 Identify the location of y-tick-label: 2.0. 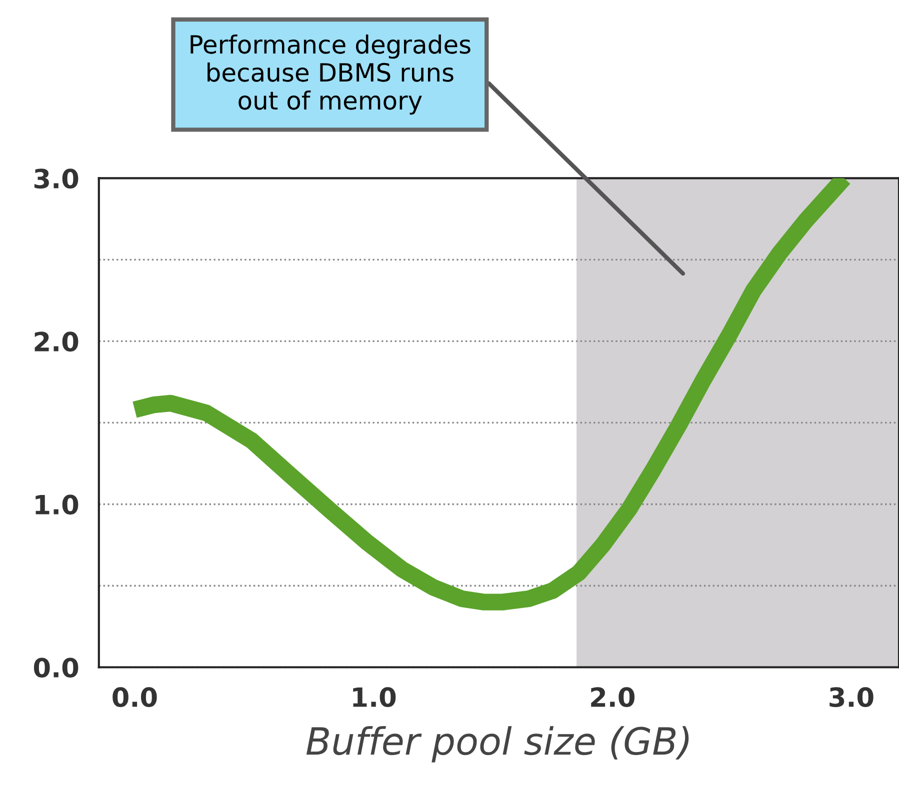
(56, 342).